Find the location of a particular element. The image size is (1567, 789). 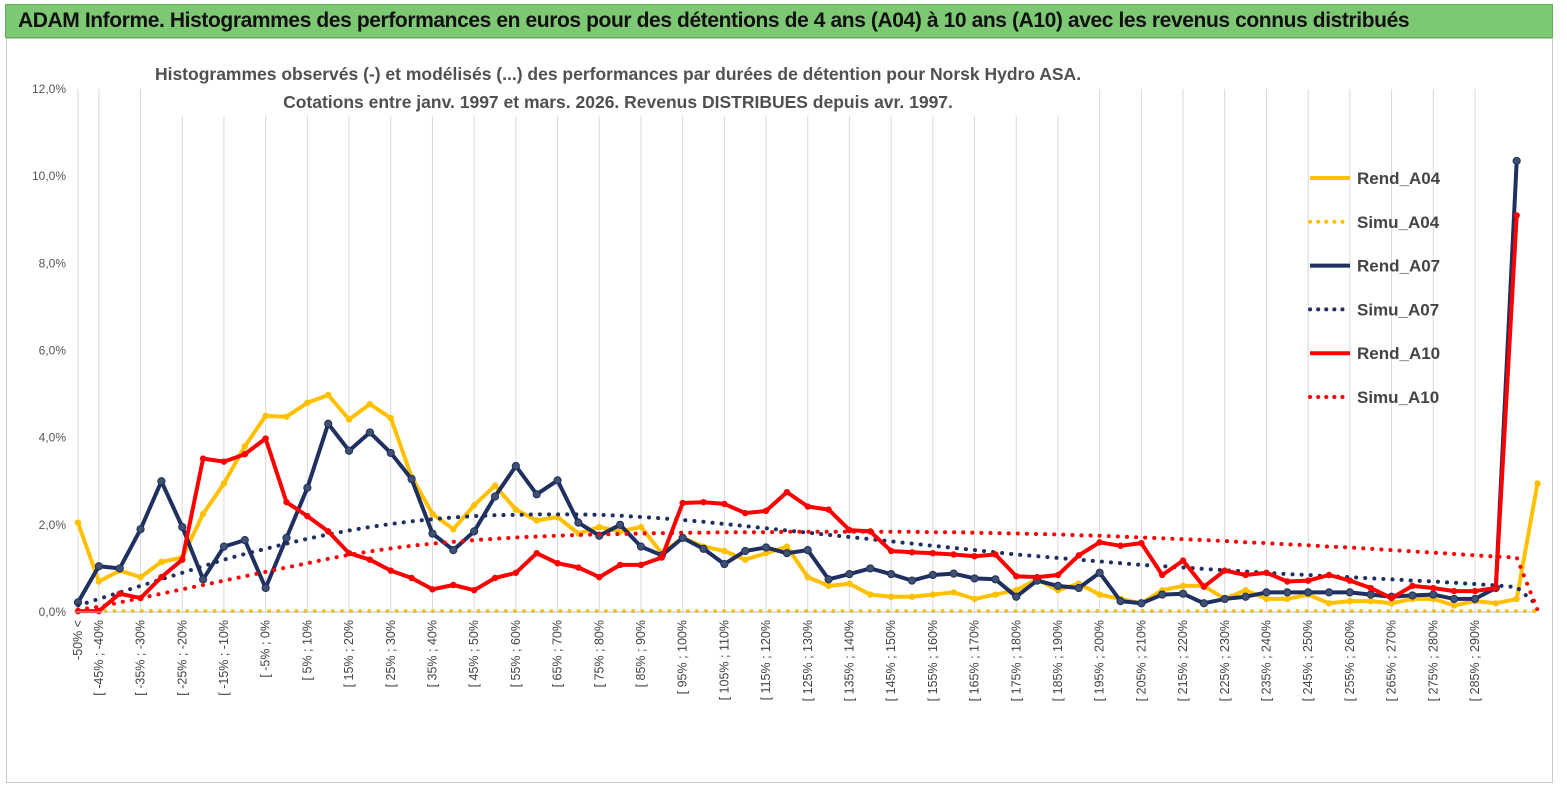

x-tick-label: [ 85% ; 90% is located at coordinates (641, 653).